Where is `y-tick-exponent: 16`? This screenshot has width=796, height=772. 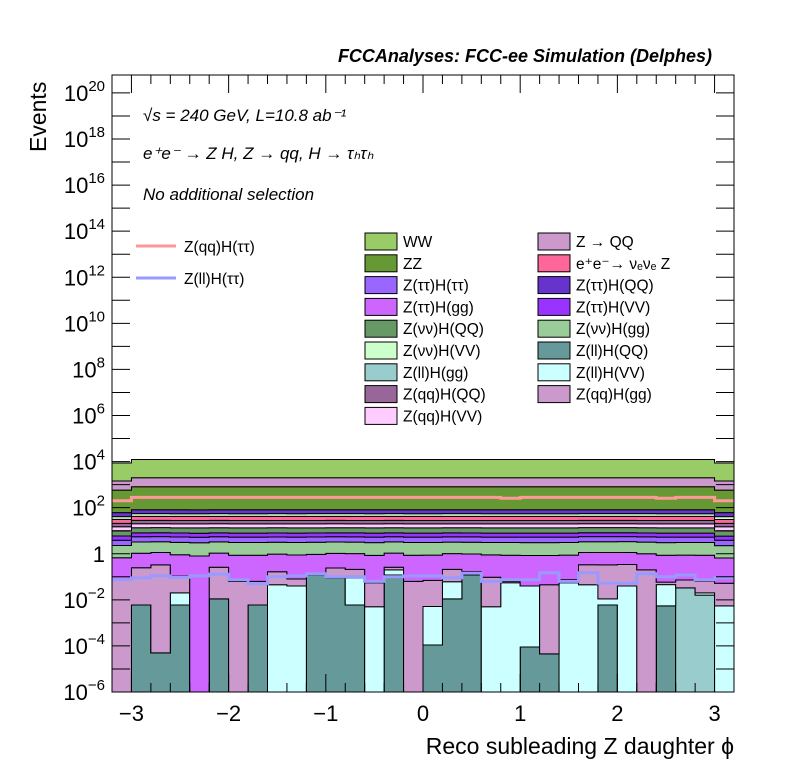 y-tick-exponent: 16 is located at coordinates (96, 178).